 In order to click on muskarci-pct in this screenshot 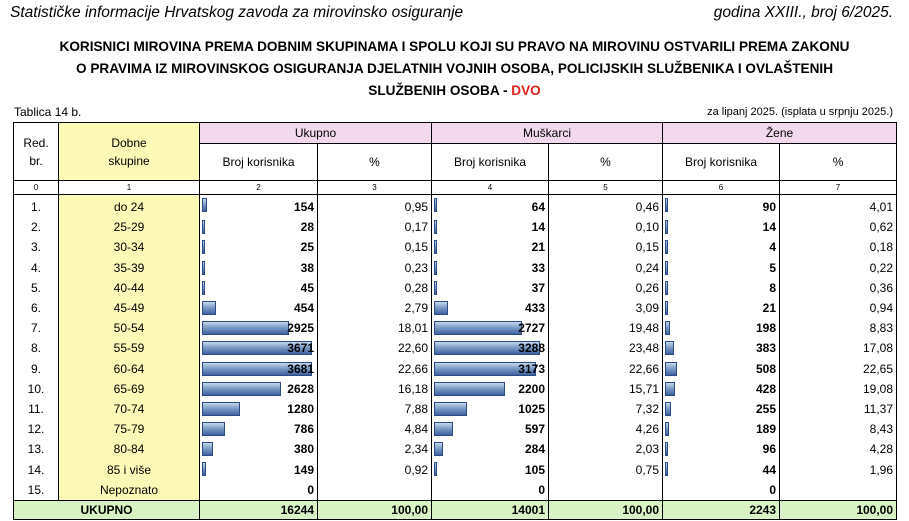, I will do `click(605, 490)`.